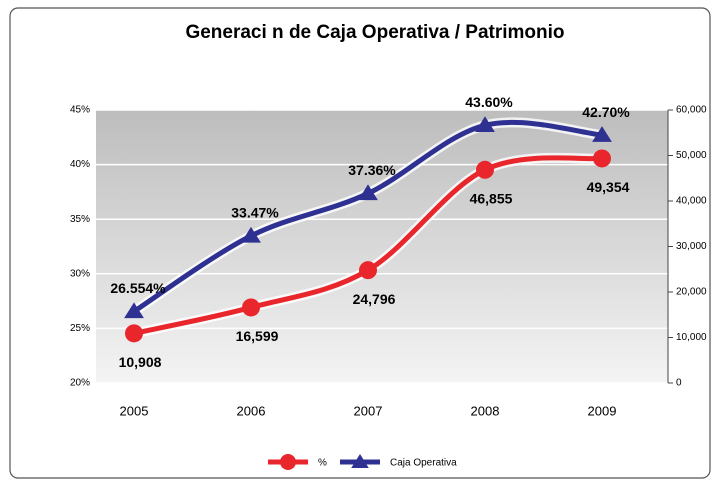 This screenshot has width=720, height=486. What do you see at coordinates (372, 170) in the screenshot?
I see `data-label: 37.36%` at bounding box center [372, 170].